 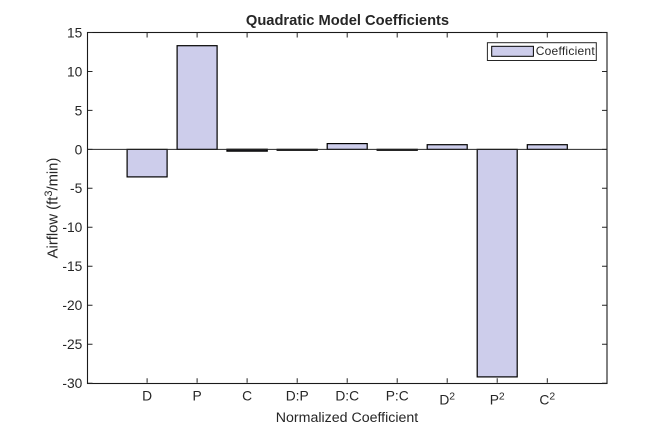 I want to click on svg-text: D:C, so click(x=347, y=396).